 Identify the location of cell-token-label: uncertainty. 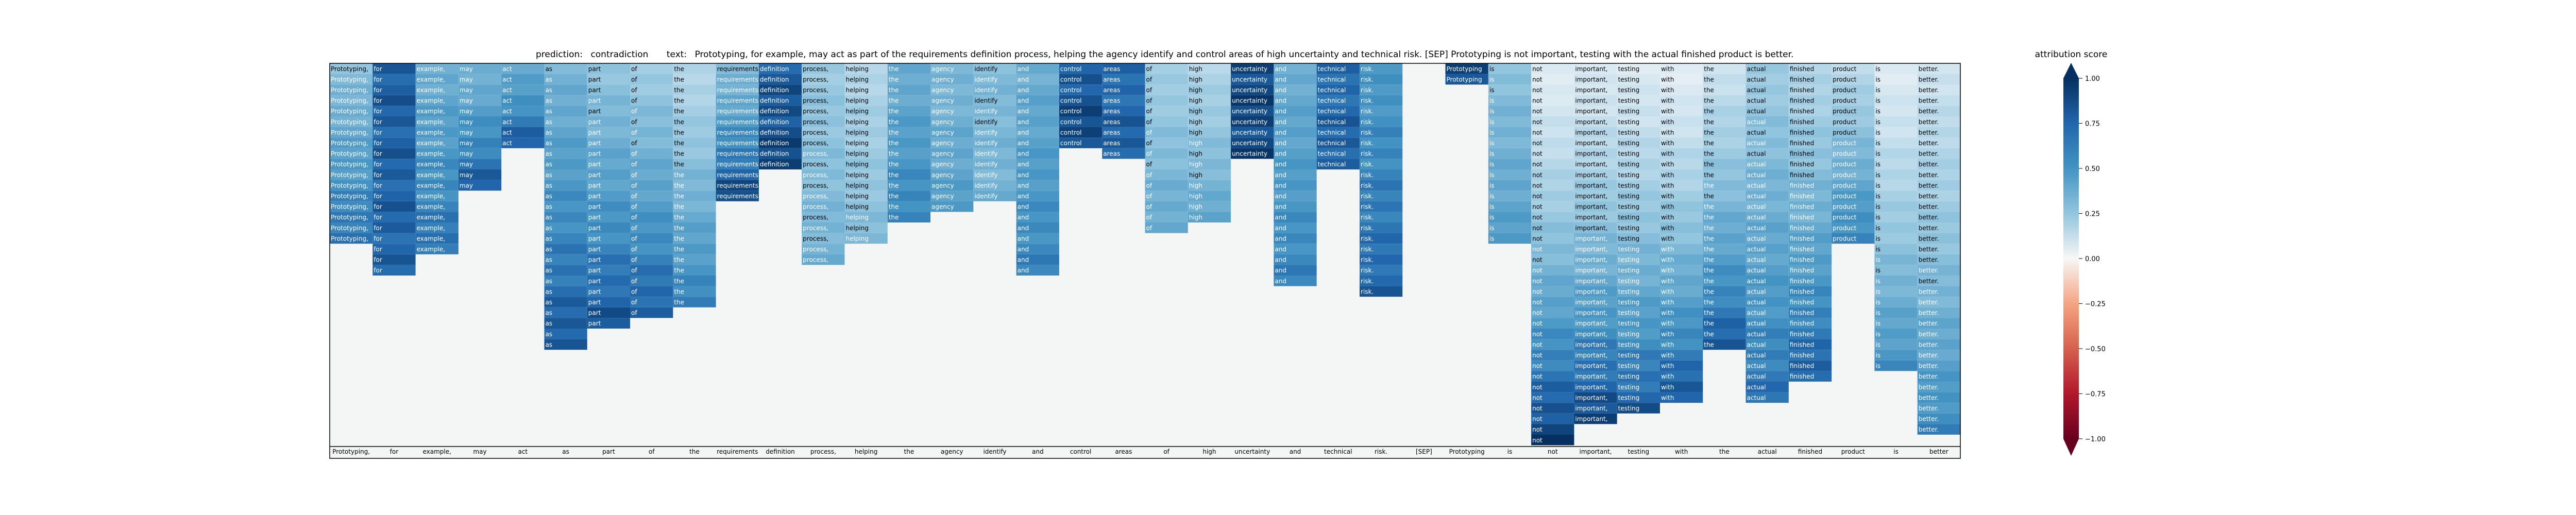
(1249, 143).